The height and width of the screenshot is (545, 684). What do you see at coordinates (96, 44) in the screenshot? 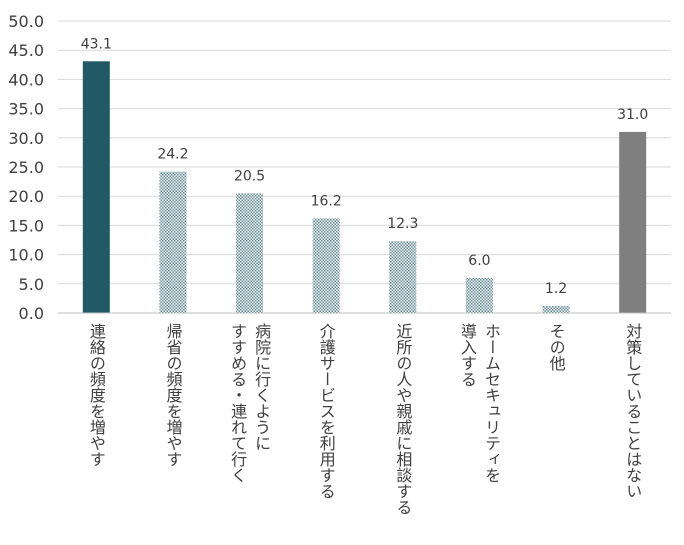
I see `data-label: 43.1` at bounding box center [96, 44].